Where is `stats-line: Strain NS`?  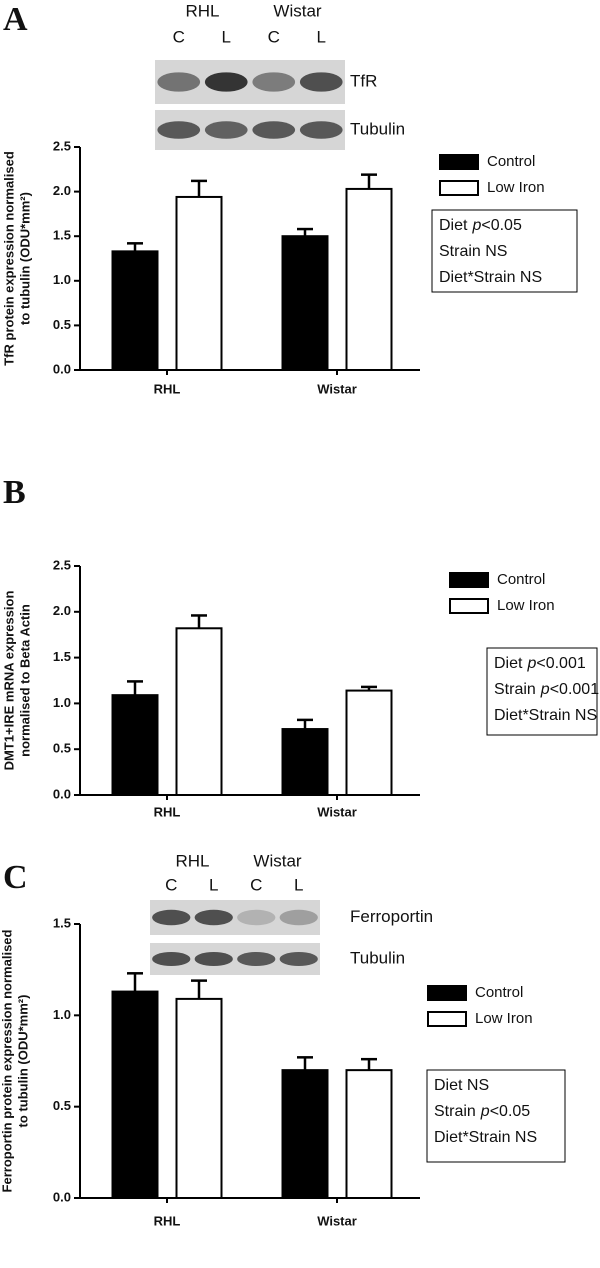
stats-line: Strain NS is located at coordinates (473, 251).